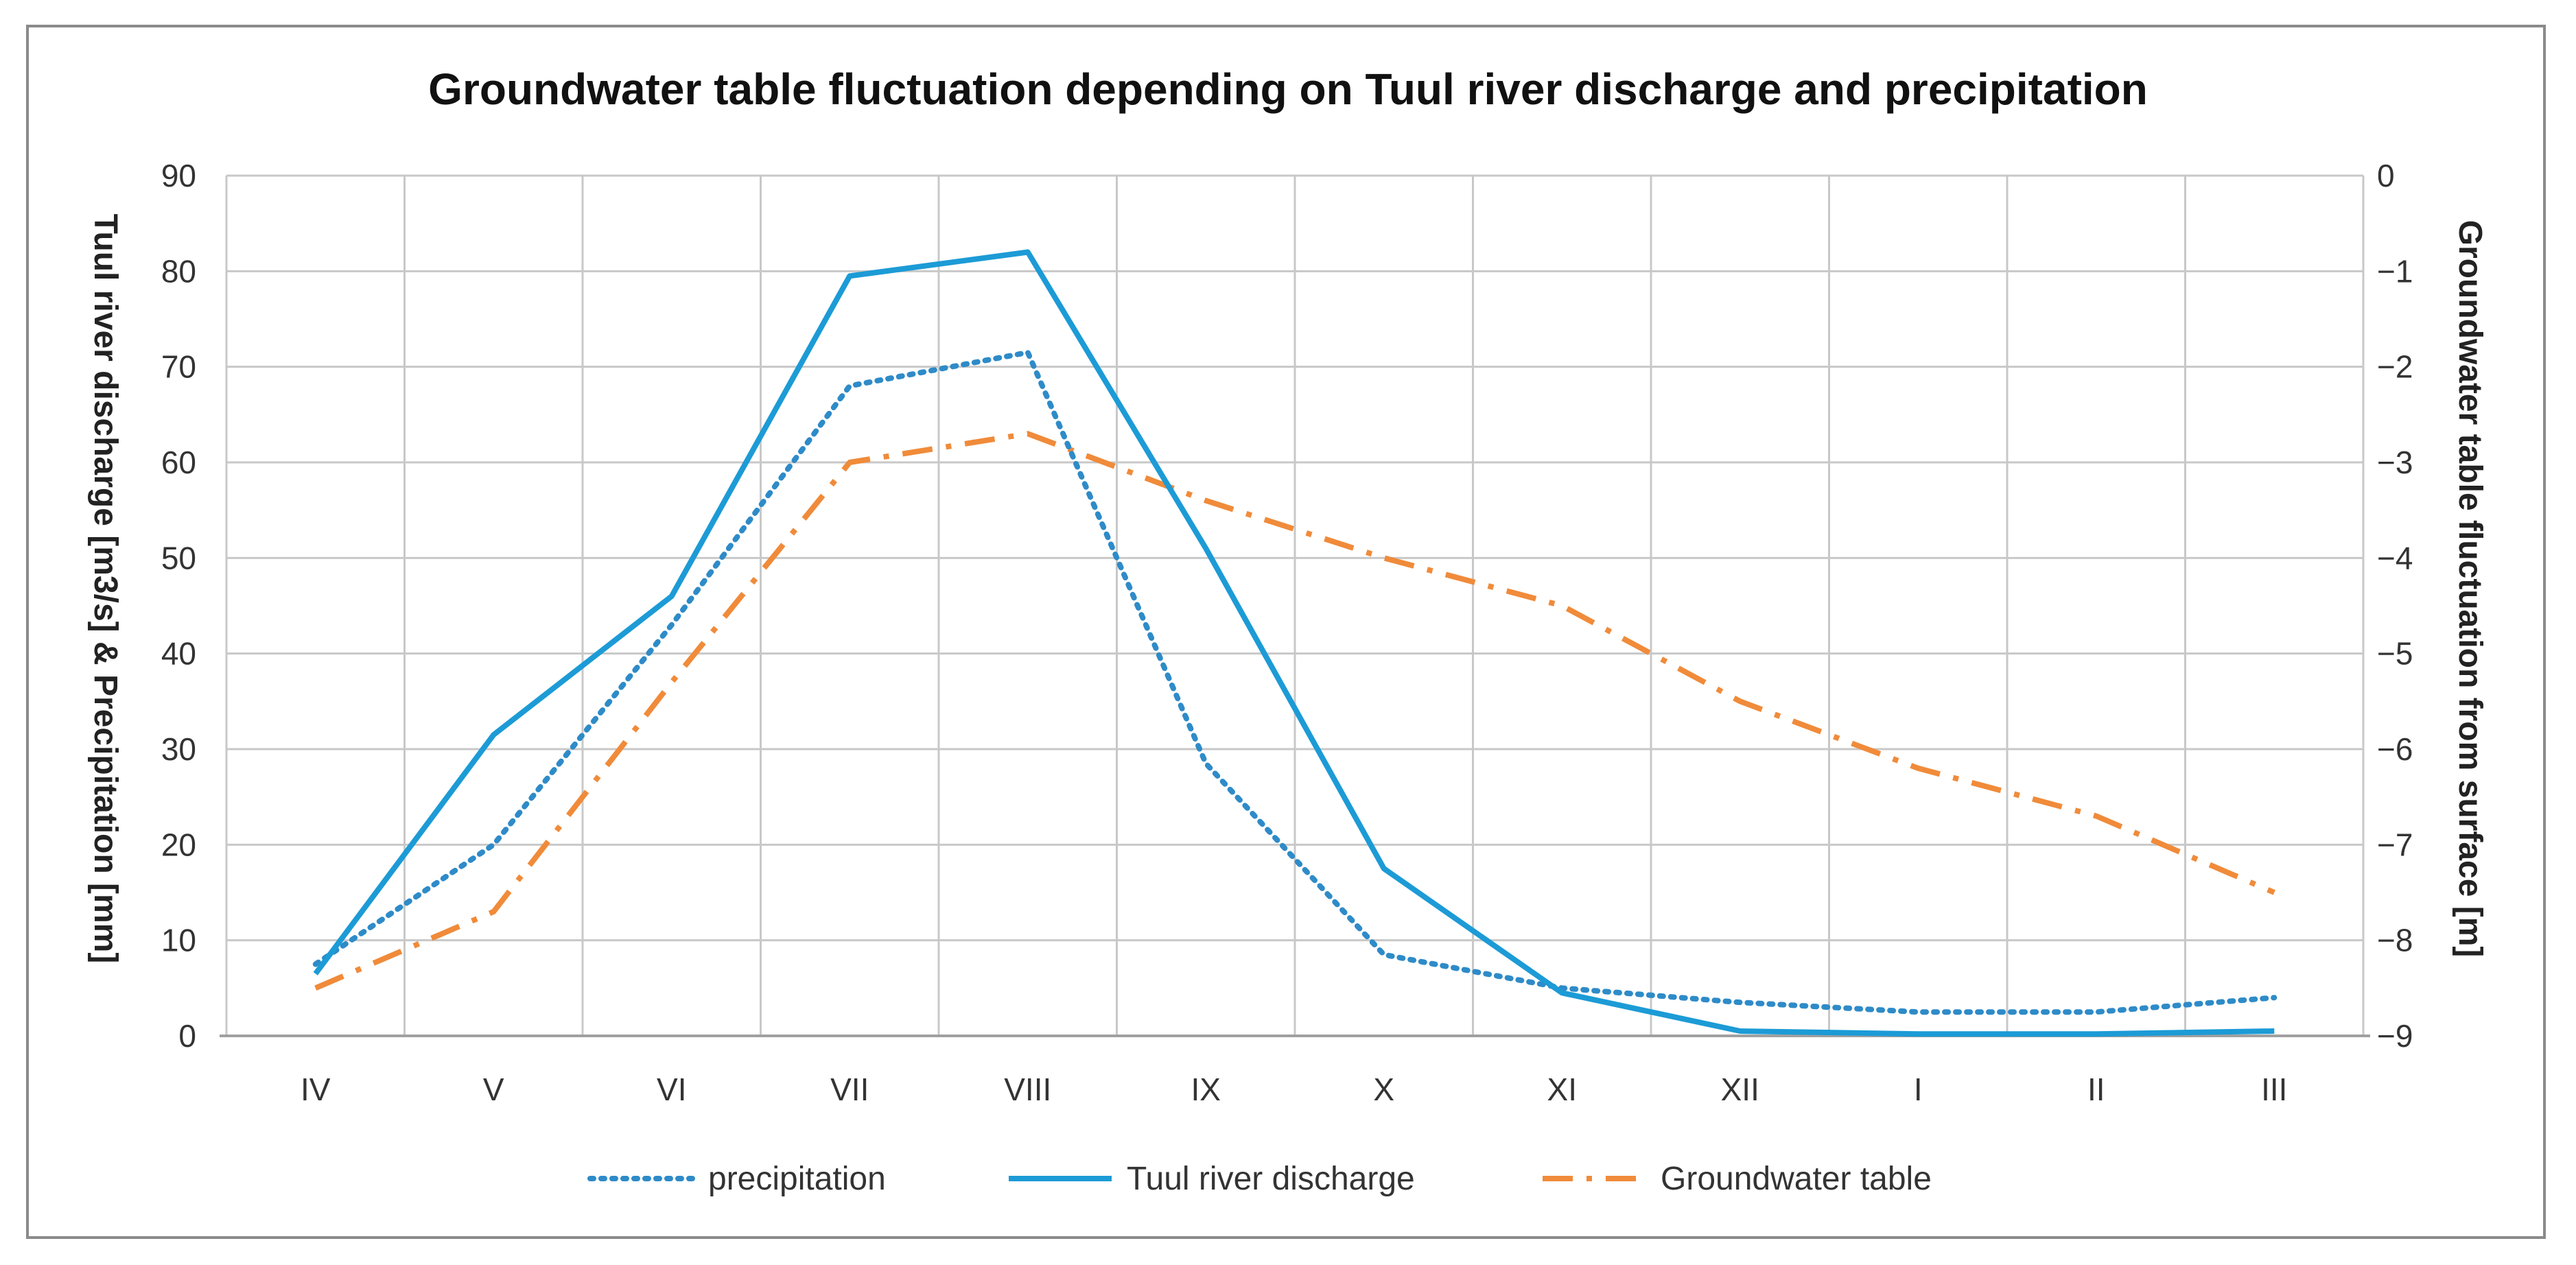 The height and width of the screenshot is (1265, 2576). I want to click on x-tick-label: IX, so click(1206, 1089).